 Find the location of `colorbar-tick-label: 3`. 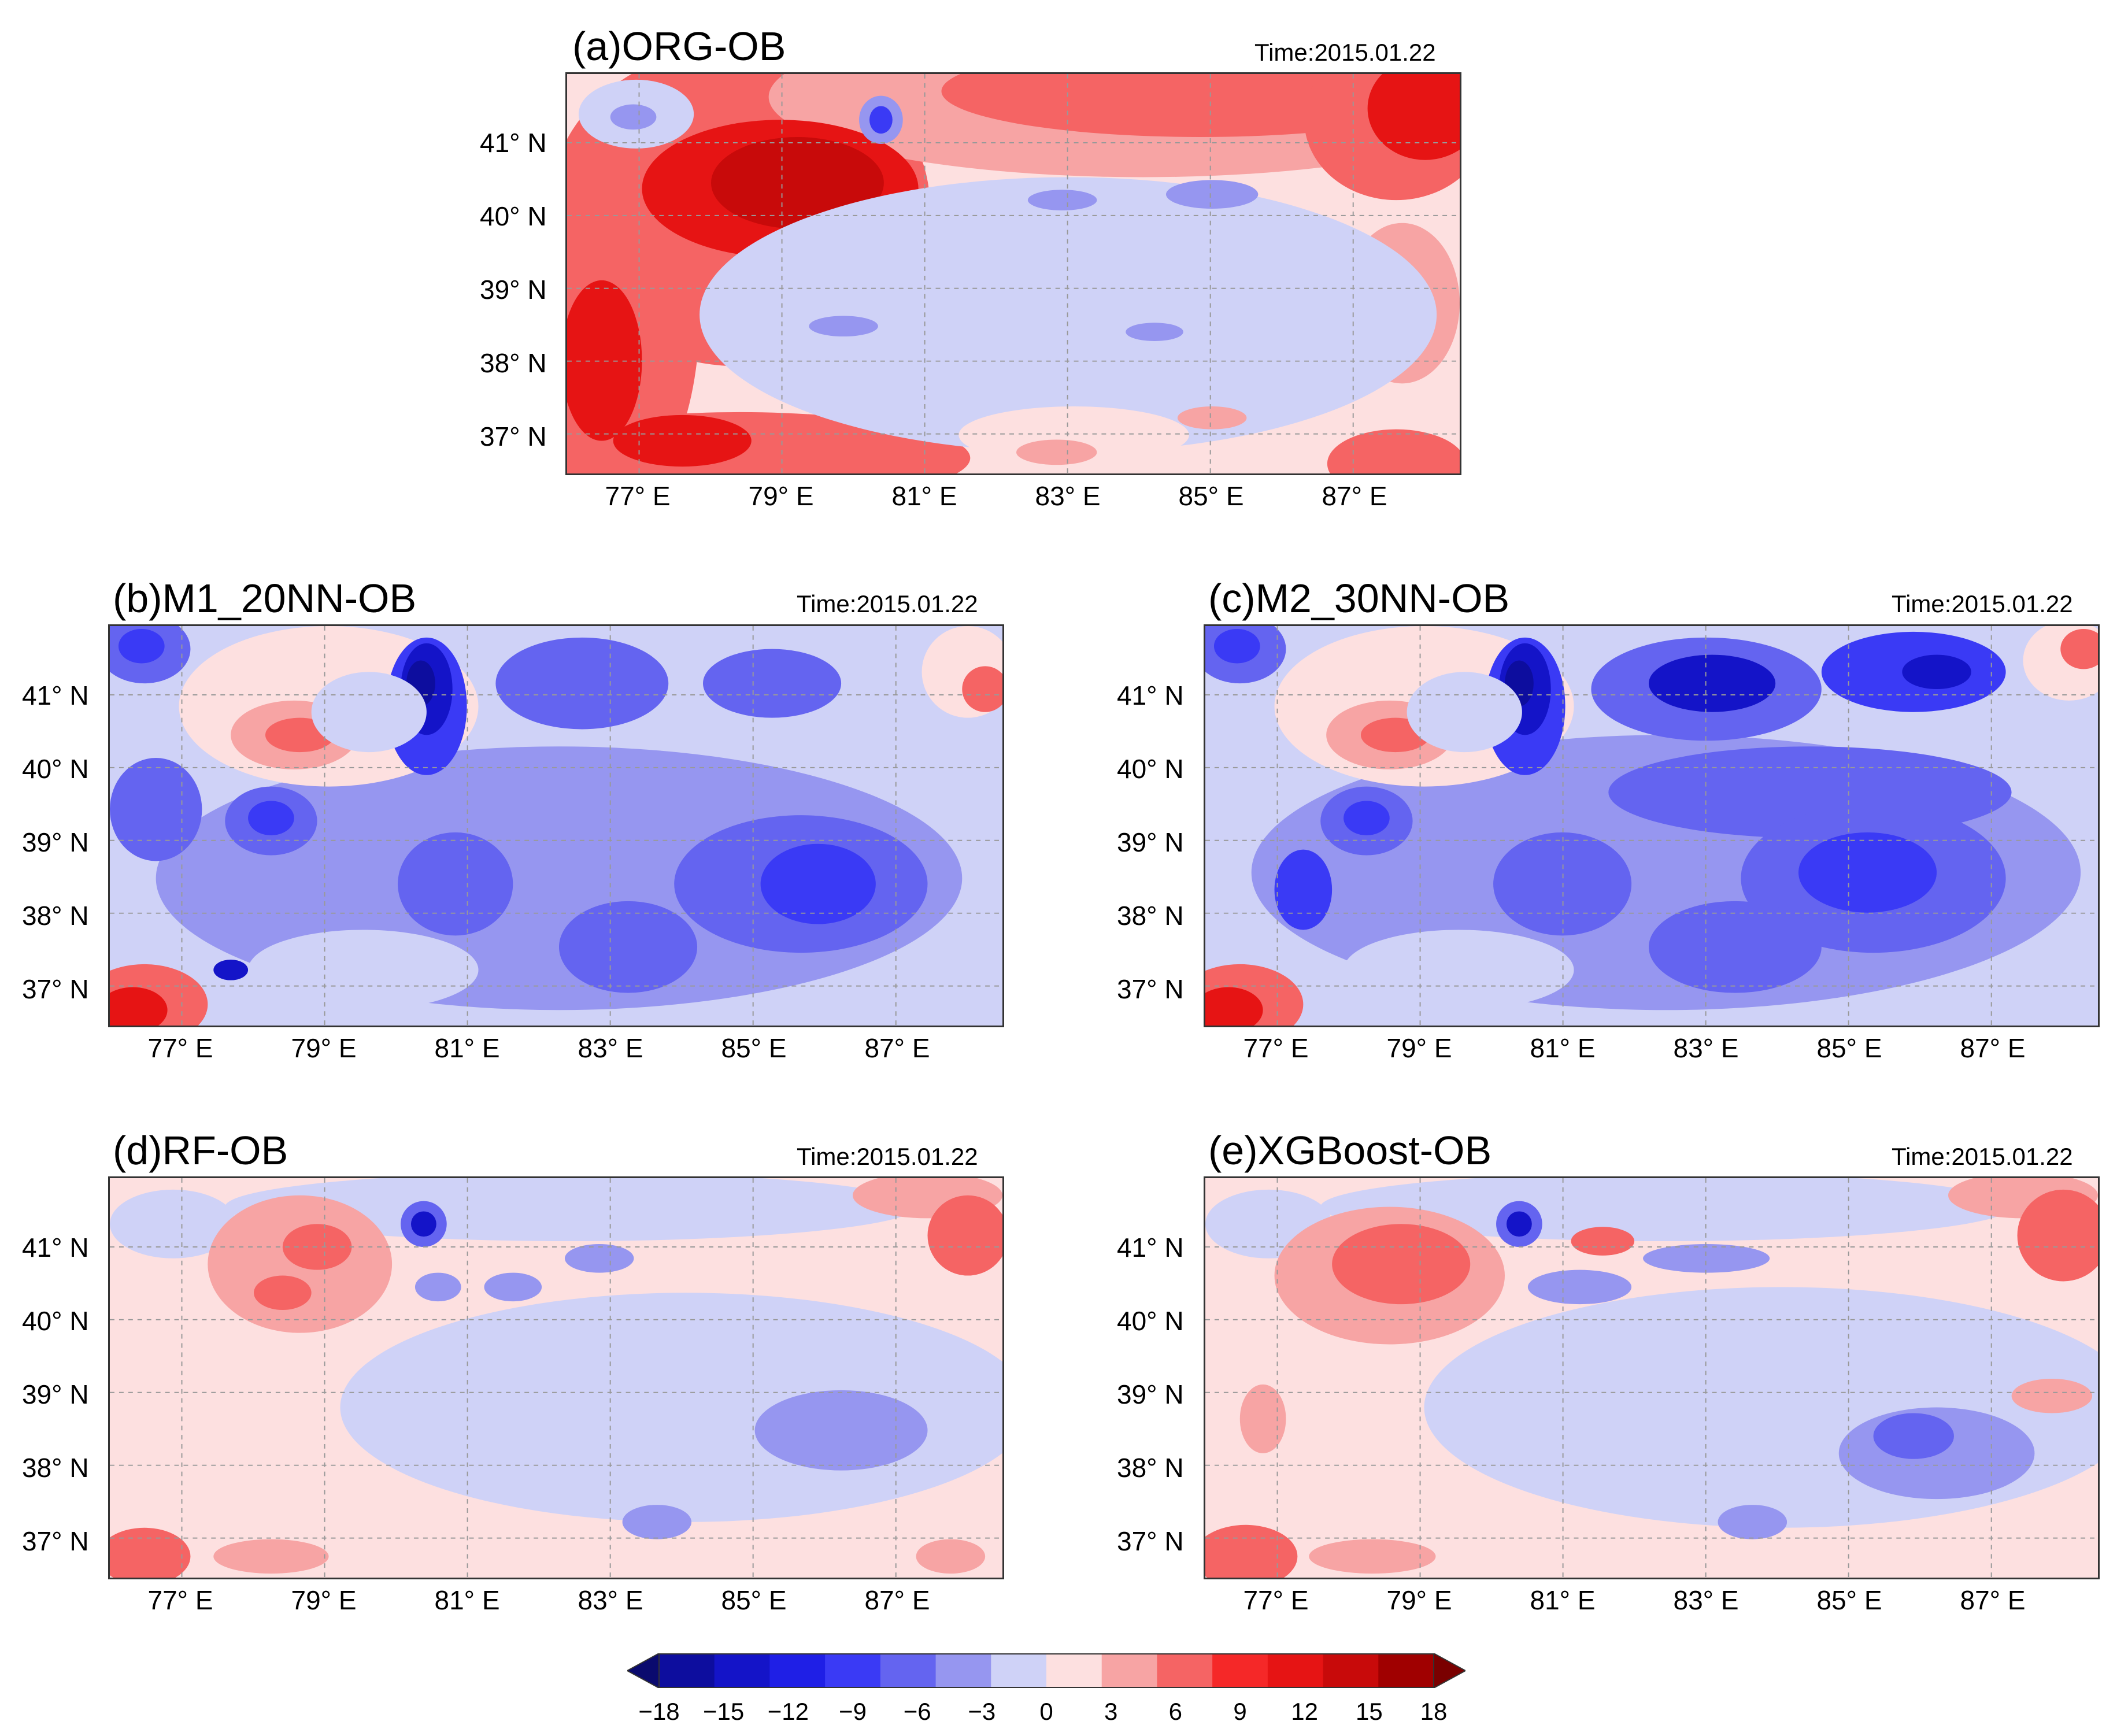

colorbar-tick-label: 3 is located at coordinates (1111, 1711).